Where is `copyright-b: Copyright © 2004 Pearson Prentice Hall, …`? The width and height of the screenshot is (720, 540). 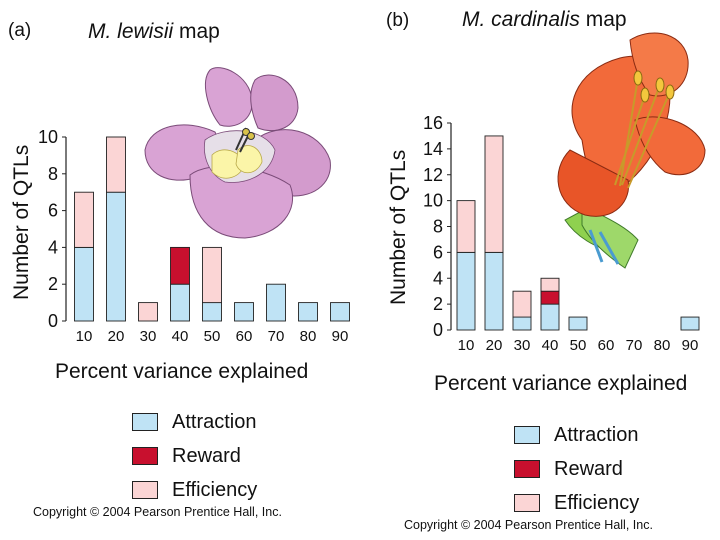
copyright-b: Copyright © 2004 Pearson Prentice Hall, … is located at coordinates (528, 525).